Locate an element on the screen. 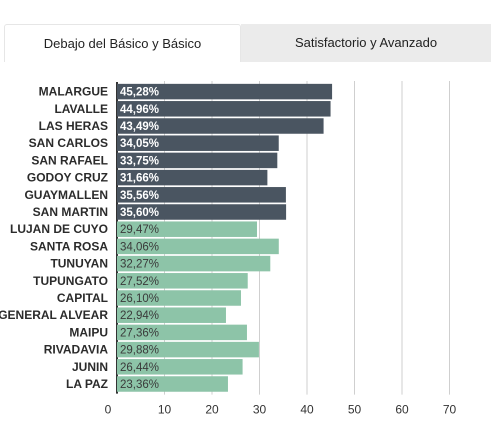 The width and height of the screenshot is (496, 437). x-tick-label: 60 is located at coordinates (402, 410).